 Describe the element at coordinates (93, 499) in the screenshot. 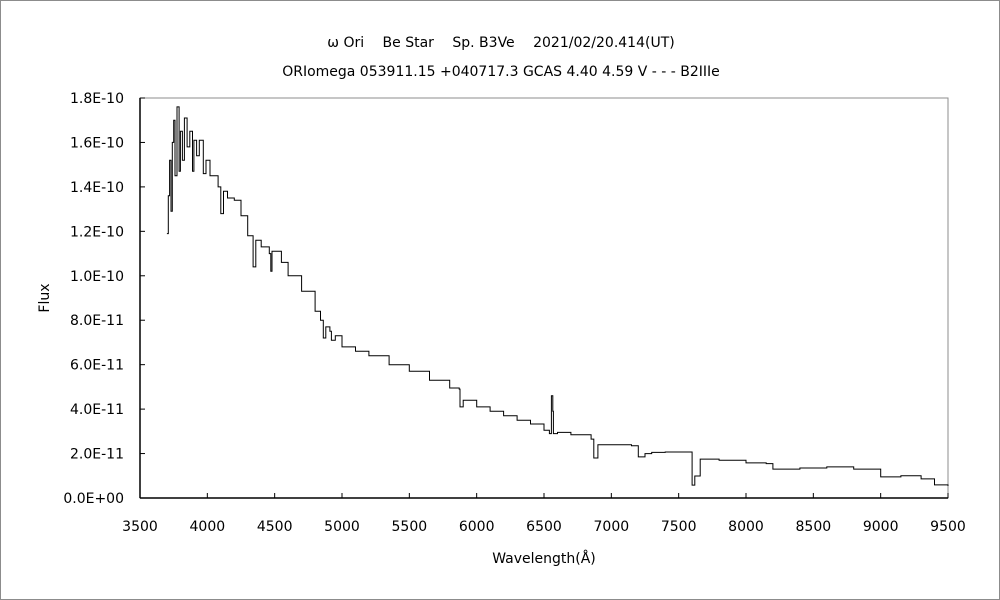

I see `y-tick-label: 0.0E+00` at that location.